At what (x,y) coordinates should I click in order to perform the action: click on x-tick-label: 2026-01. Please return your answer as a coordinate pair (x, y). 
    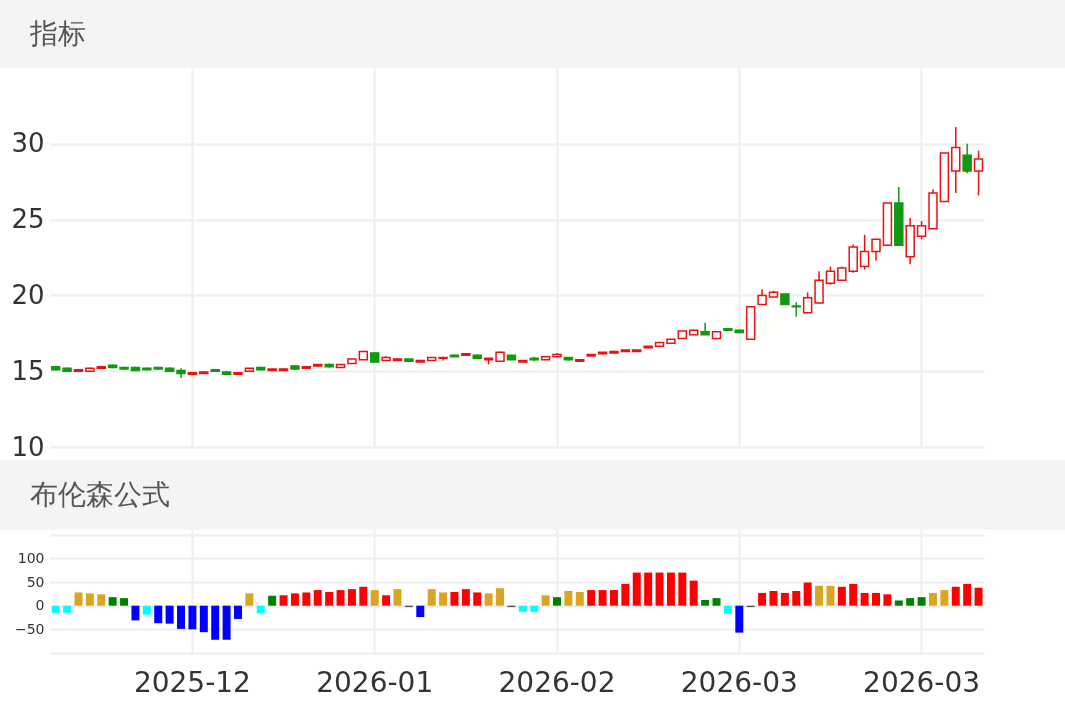
    Looking at the image, I should click on (375, 682).